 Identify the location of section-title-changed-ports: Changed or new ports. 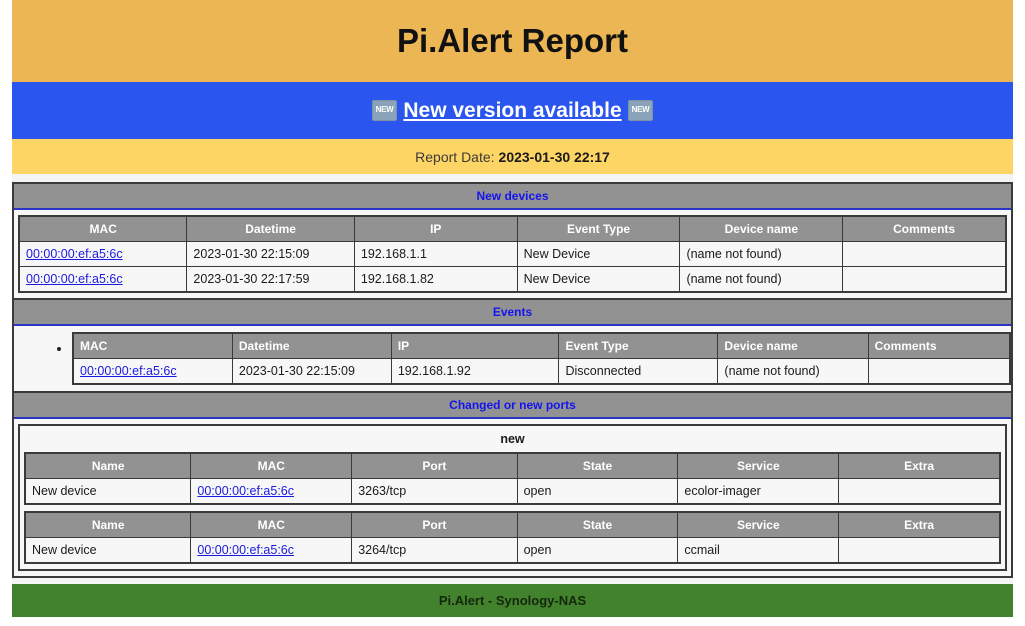
(512, 406).